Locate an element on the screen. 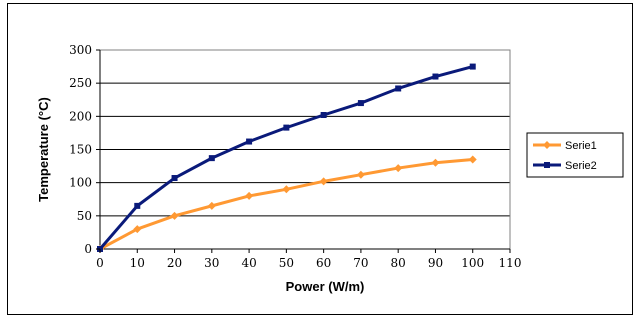 This screenshot has height=322, width=643. x-tick-label: 70 is located at coordinates (360, 263).